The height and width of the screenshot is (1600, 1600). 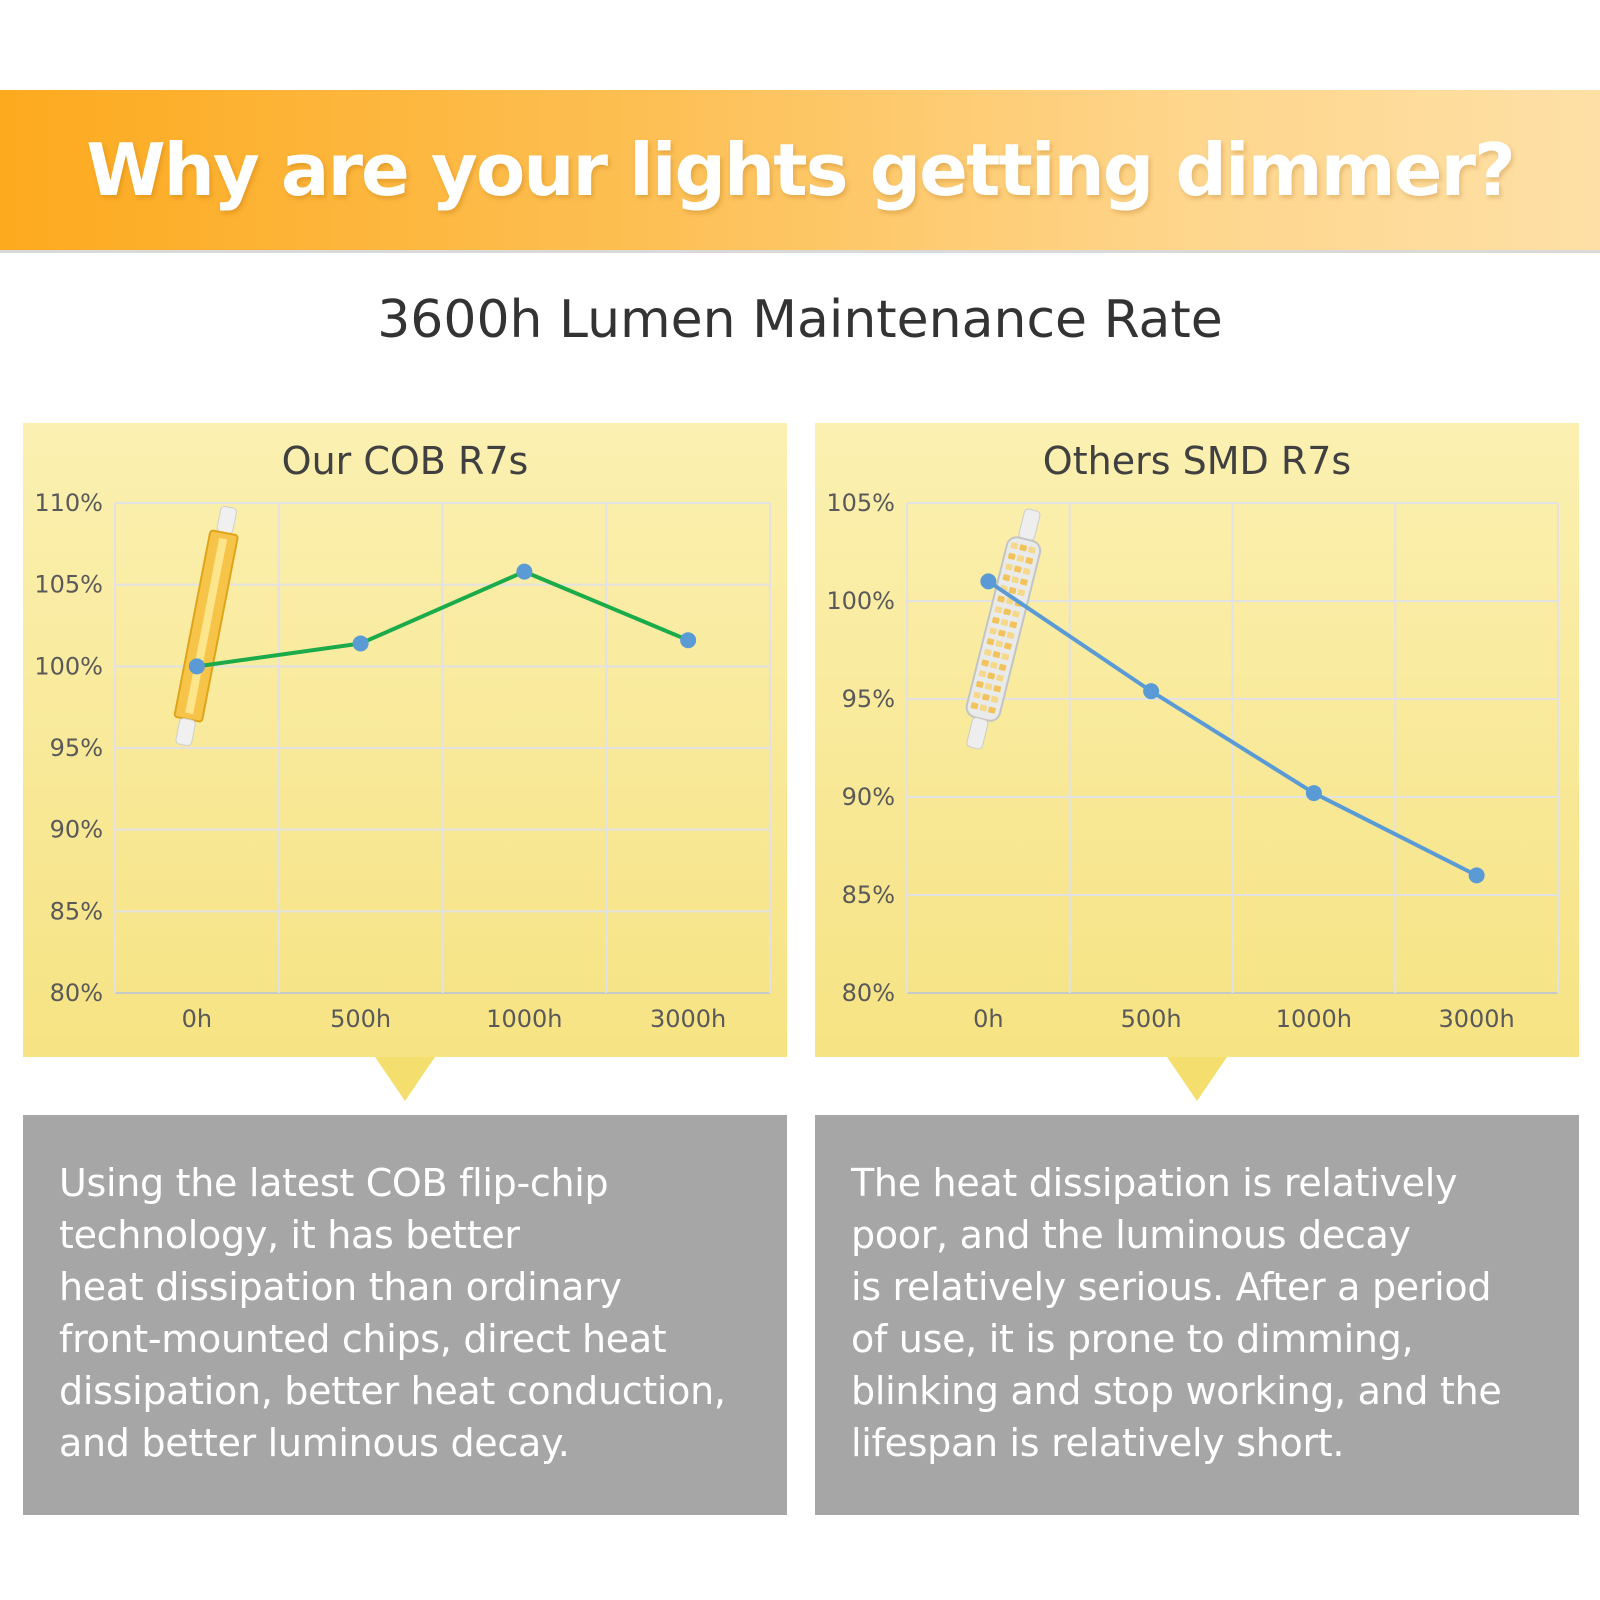 What do you see at coordinates (392, 1391) in the screenshot?
I see `description-line: dissipation, better heat conduction,` at bounding box center [392, 1391].